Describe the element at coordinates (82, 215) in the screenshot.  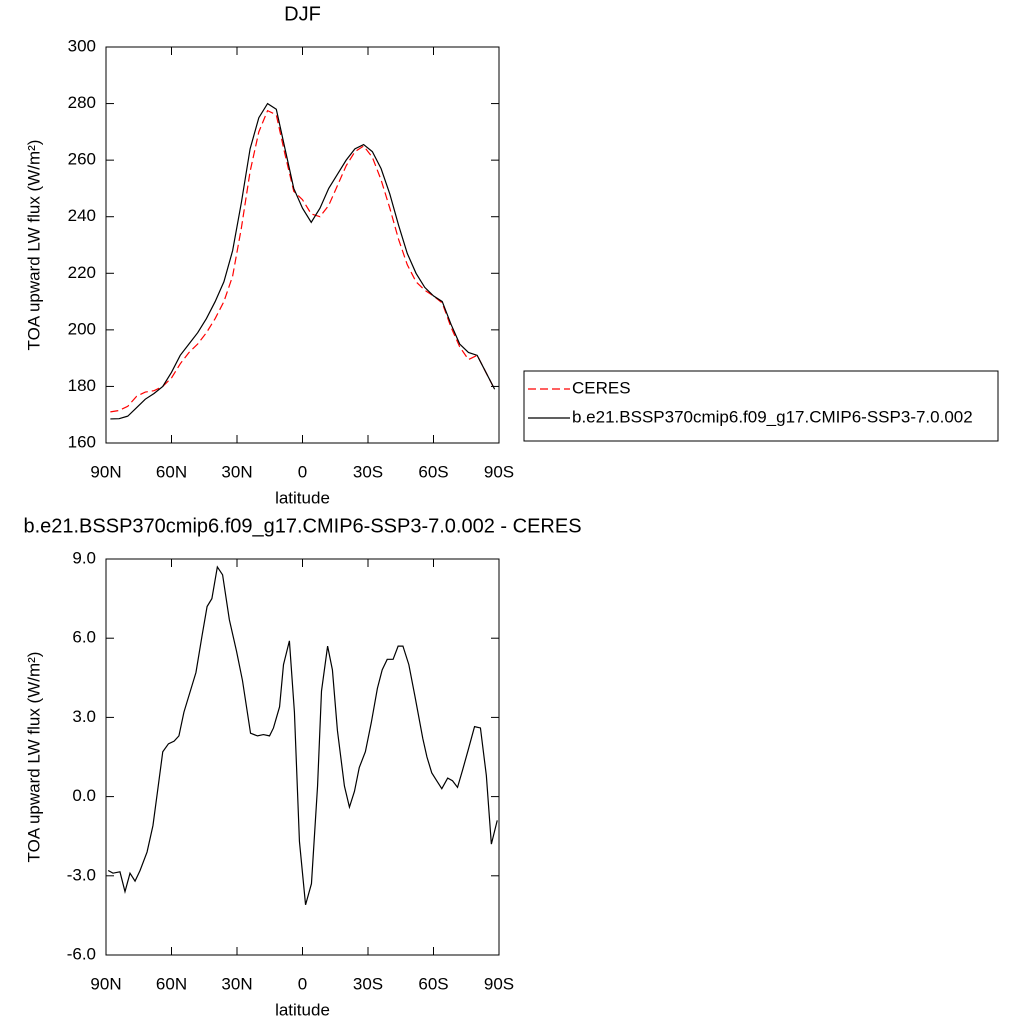
I see `y-tick-label: 240` at that location.